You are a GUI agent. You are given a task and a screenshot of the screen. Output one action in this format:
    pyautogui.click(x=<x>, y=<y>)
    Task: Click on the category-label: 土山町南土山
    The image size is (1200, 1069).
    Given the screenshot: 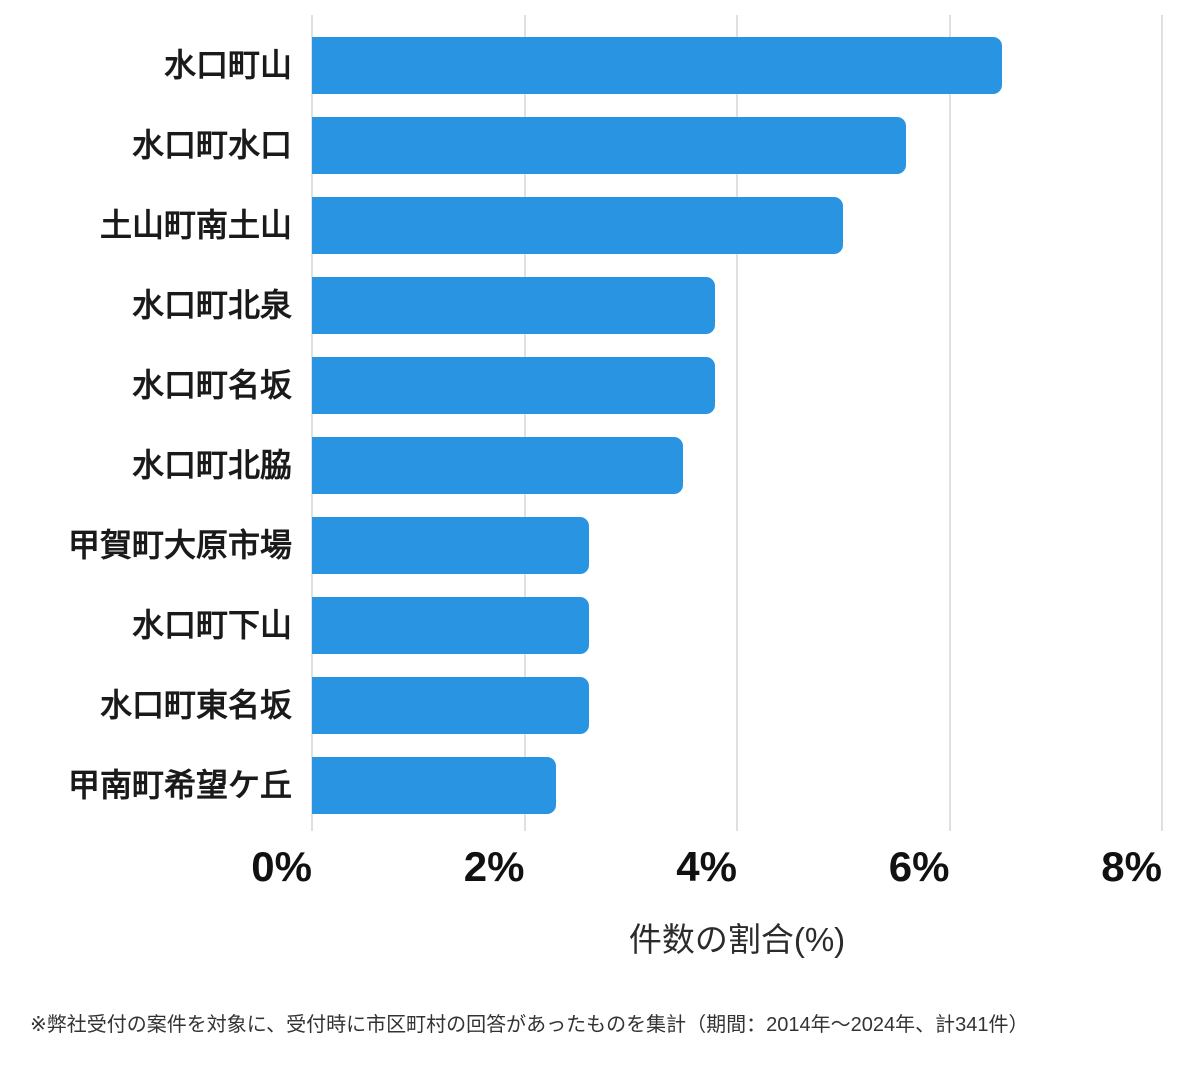 What is the action you would take?
    pyautogui.click(x=195, y=225)
    